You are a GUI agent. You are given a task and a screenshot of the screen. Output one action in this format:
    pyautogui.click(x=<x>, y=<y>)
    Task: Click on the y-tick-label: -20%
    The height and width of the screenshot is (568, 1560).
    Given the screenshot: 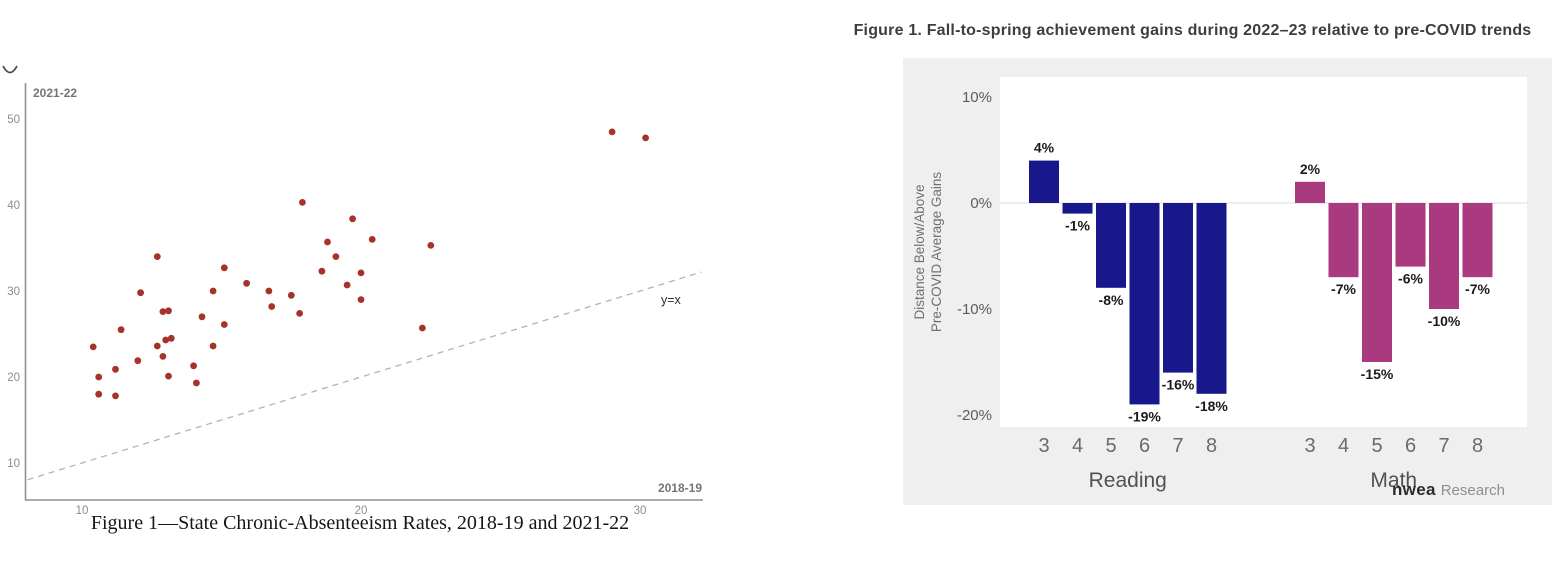 What is the action you would take?
    pyautogui.click(x=974, y=415)
    